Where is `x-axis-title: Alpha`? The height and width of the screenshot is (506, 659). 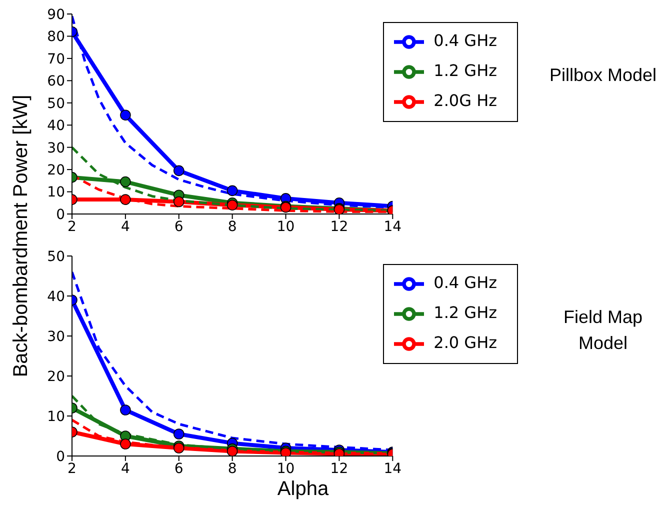 x-axis-title: Alpha is located at coordinates (303, 489).